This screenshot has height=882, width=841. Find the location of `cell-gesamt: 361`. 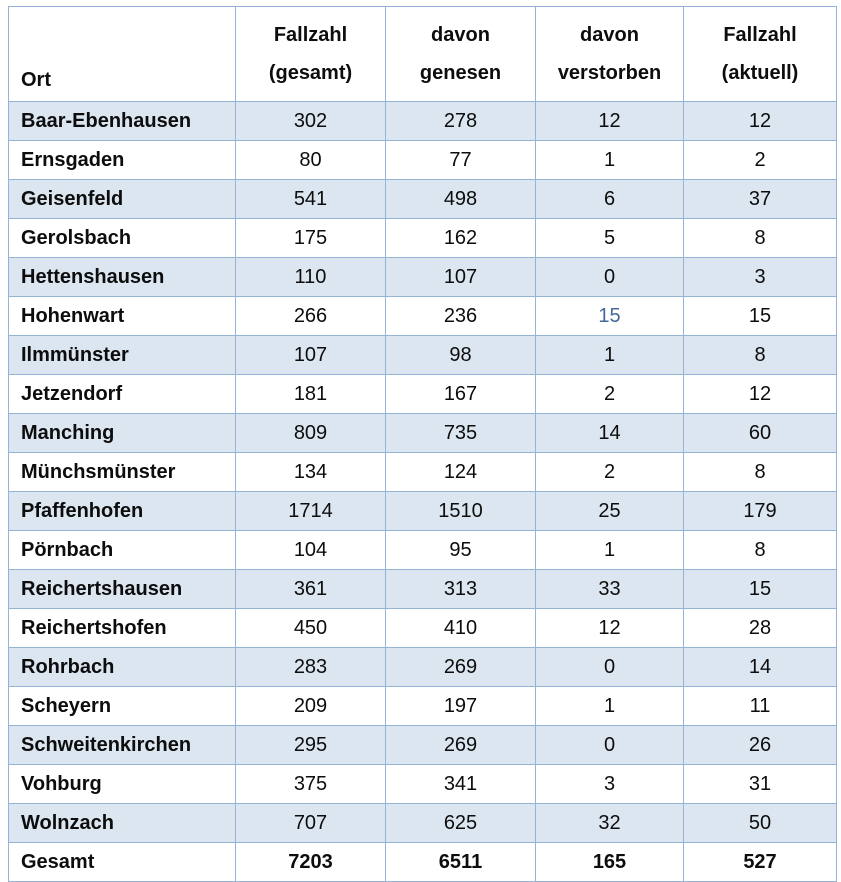

cell-gesamt: 361 is located at coordinates (310, 589).